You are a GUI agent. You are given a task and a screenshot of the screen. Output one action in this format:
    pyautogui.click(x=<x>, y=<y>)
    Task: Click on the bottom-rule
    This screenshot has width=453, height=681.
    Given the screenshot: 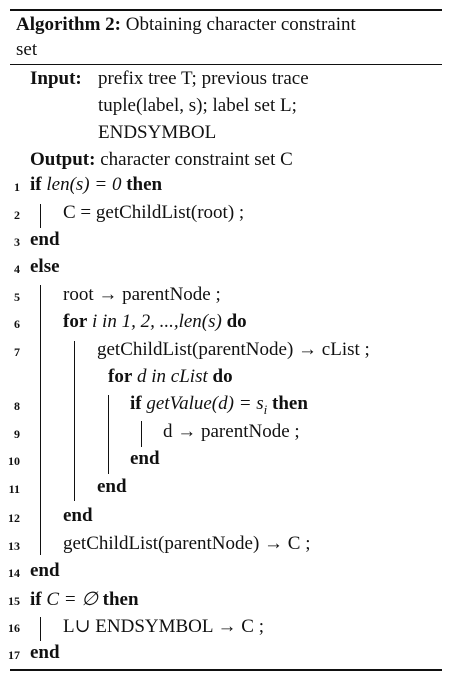 What is the action you would take?
    pyautogui.click(x=226, y=670)
    